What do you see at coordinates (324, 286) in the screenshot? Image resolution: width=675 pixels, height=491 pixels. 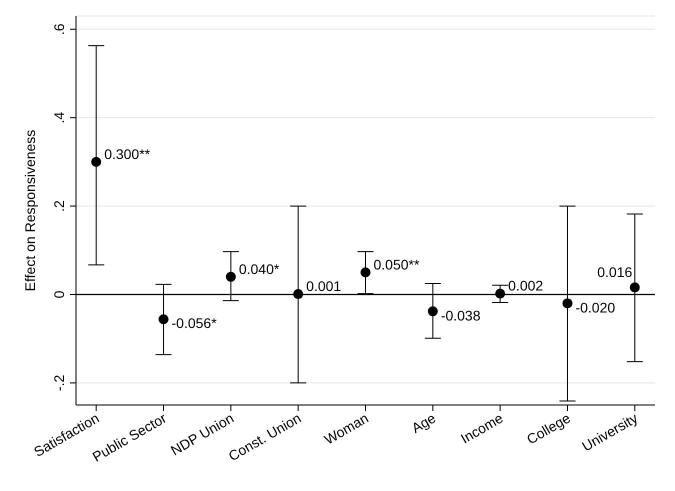 I see `data-label: 0.001` at bounding box center [324, 286].